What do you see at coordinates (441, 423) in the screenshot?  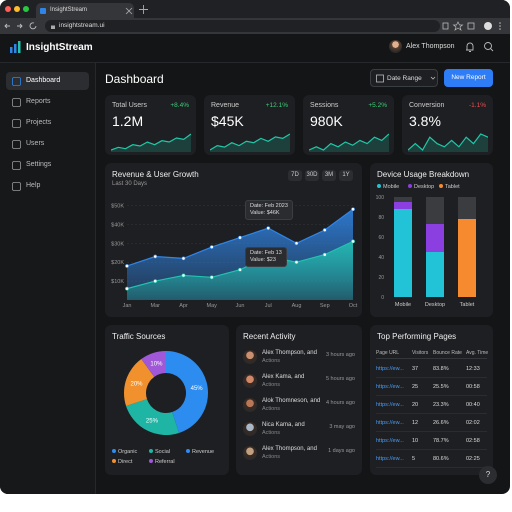 I see `table-cell: 26.6%` at bounding box center [441, 423].